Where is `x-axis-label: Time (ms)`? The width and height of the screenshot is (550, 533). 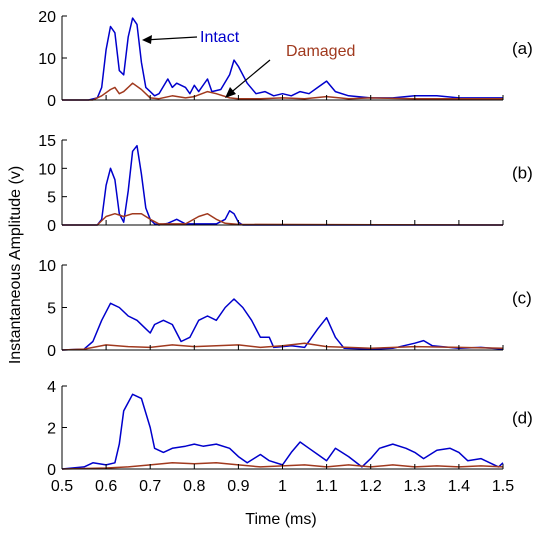
x-axis-label: Time (ms) is located at coordinates (280, 519).